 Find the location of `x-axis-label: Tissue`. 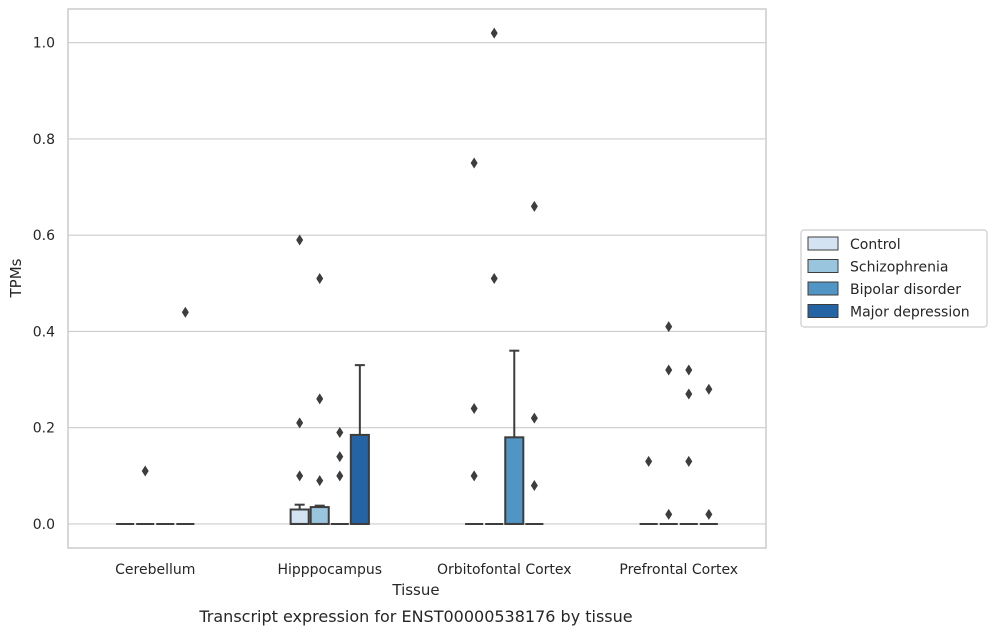

x-axis-label: Tissue is located at coordinates (415, 590).